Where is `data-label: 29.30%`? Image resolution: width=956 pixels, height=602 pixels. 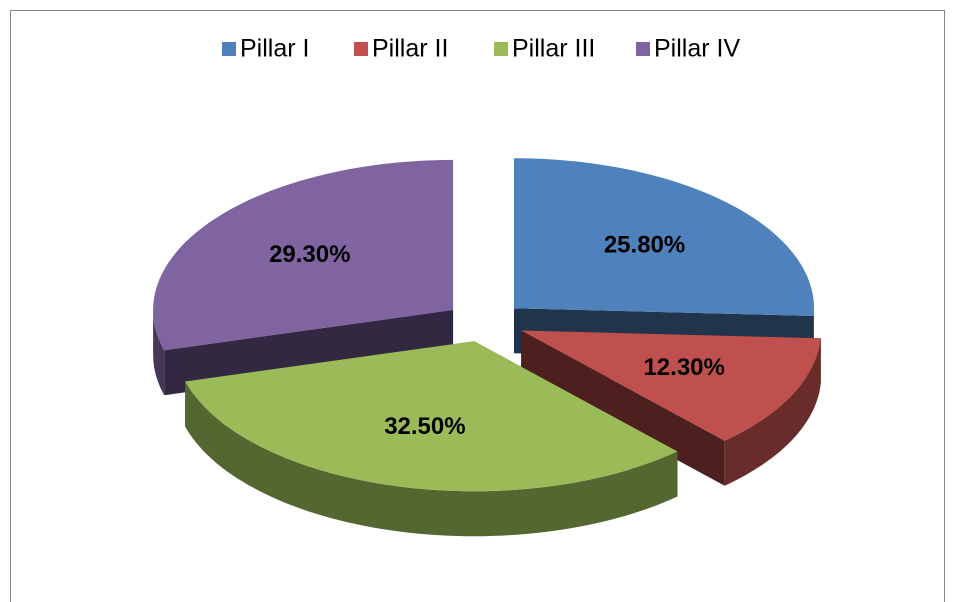
data-label: 29.30% is located at coordinates (309, 254).